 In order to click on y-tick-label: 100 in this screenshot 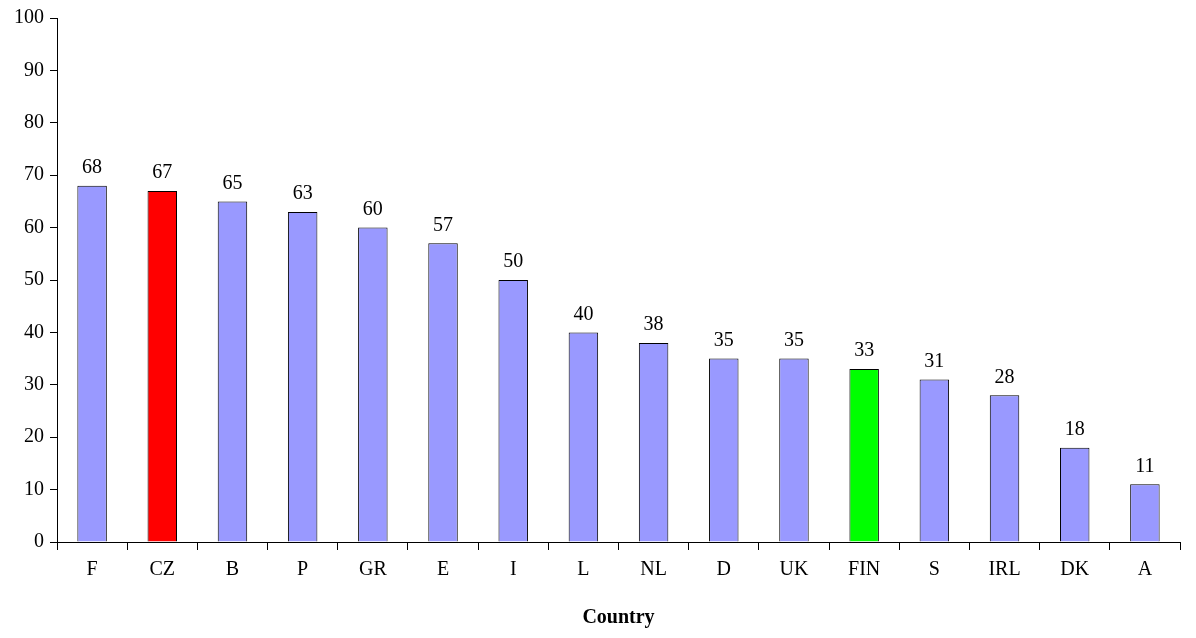, I will do `click(29, 16)`.